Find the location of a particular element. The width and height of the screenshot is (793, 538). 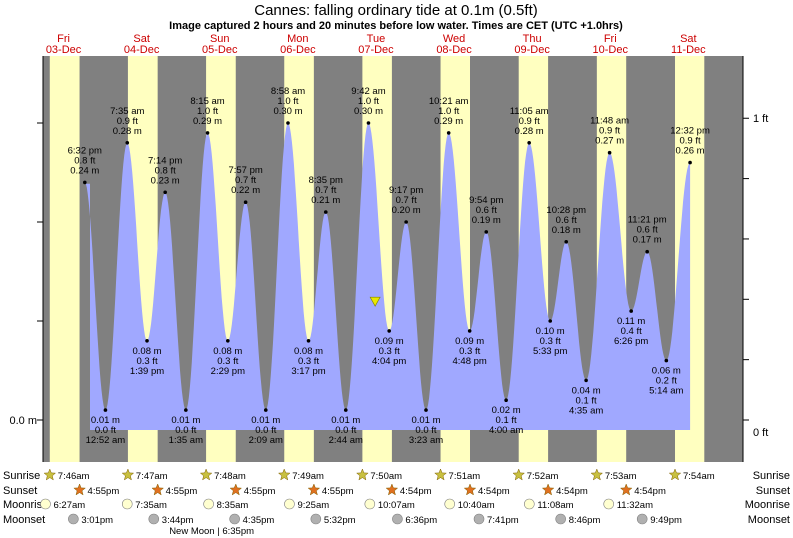

day-name: Sat is located at coordinates (141, 39).